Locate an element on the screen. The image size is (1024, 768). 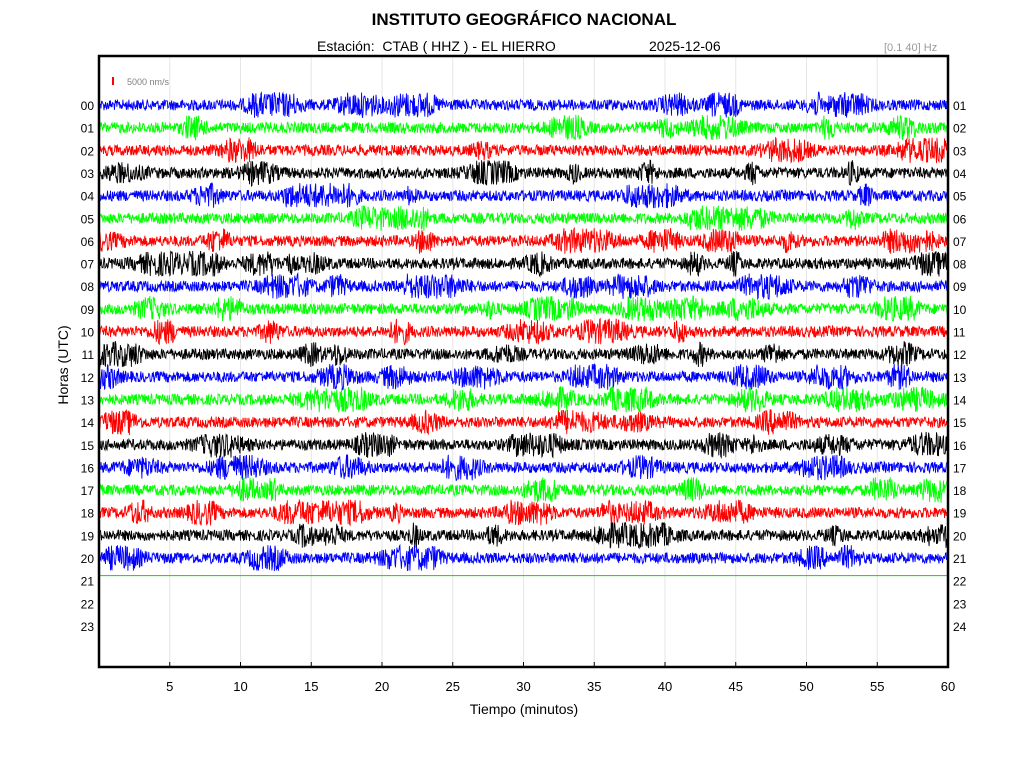
left-hour-label: 19 is located at coordinates (88, 536).